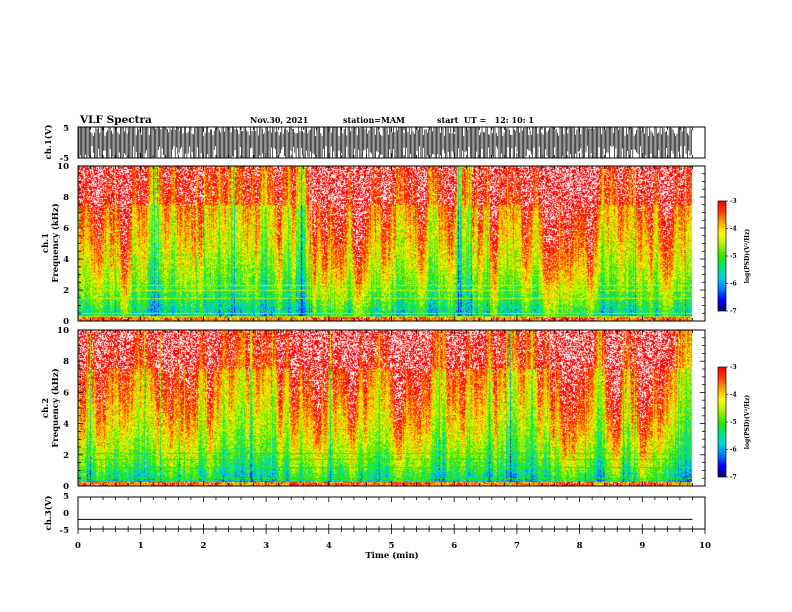 The height and width of the screenshot is (612, 792). What do you see at coordinates (391, 555) in the screenshot?
I see `time-axis-label: Time (min)` at bounding box center [391, 555].